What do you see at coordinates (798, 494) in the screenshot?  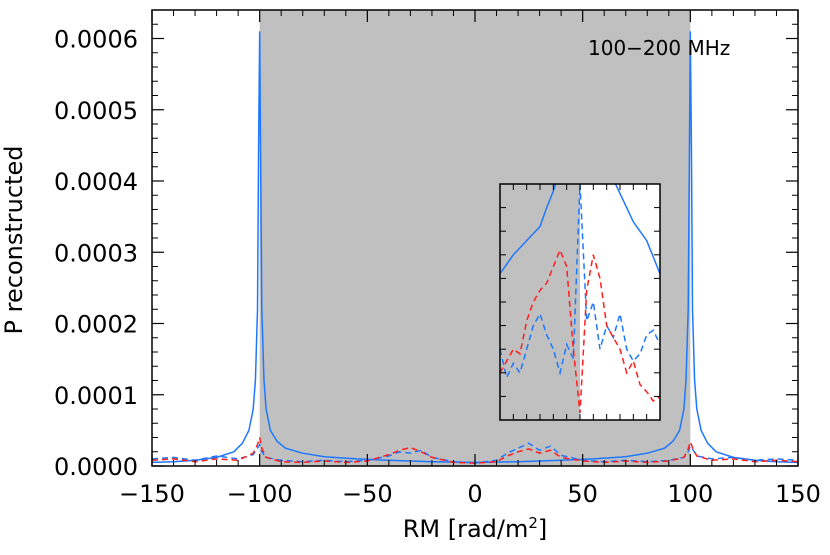 I see `x-tick-label: 150` at bounding box center [798, 494].